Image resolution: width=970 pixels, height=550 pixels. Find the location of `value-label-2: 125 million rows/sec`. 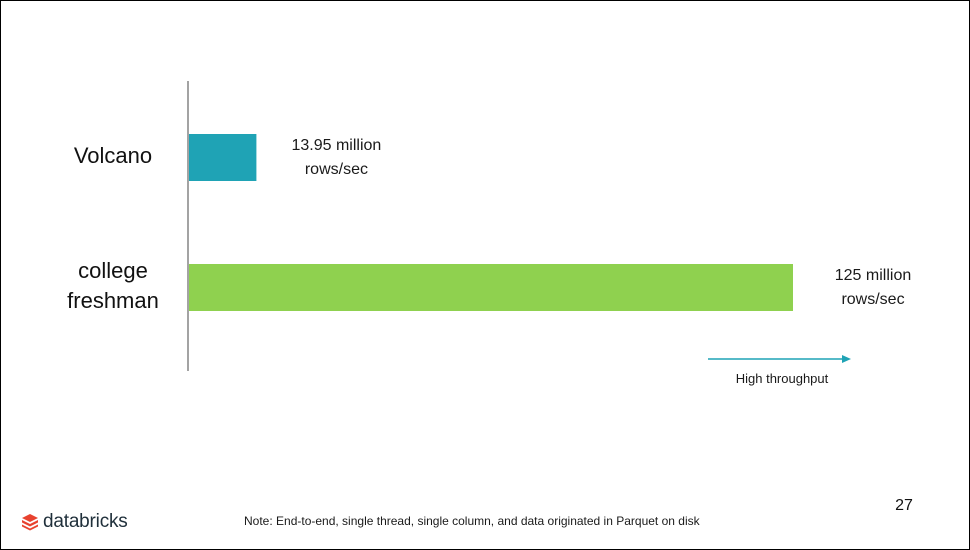

value-label-2: 125 million rows/sec is located at coordinates (873, 288).